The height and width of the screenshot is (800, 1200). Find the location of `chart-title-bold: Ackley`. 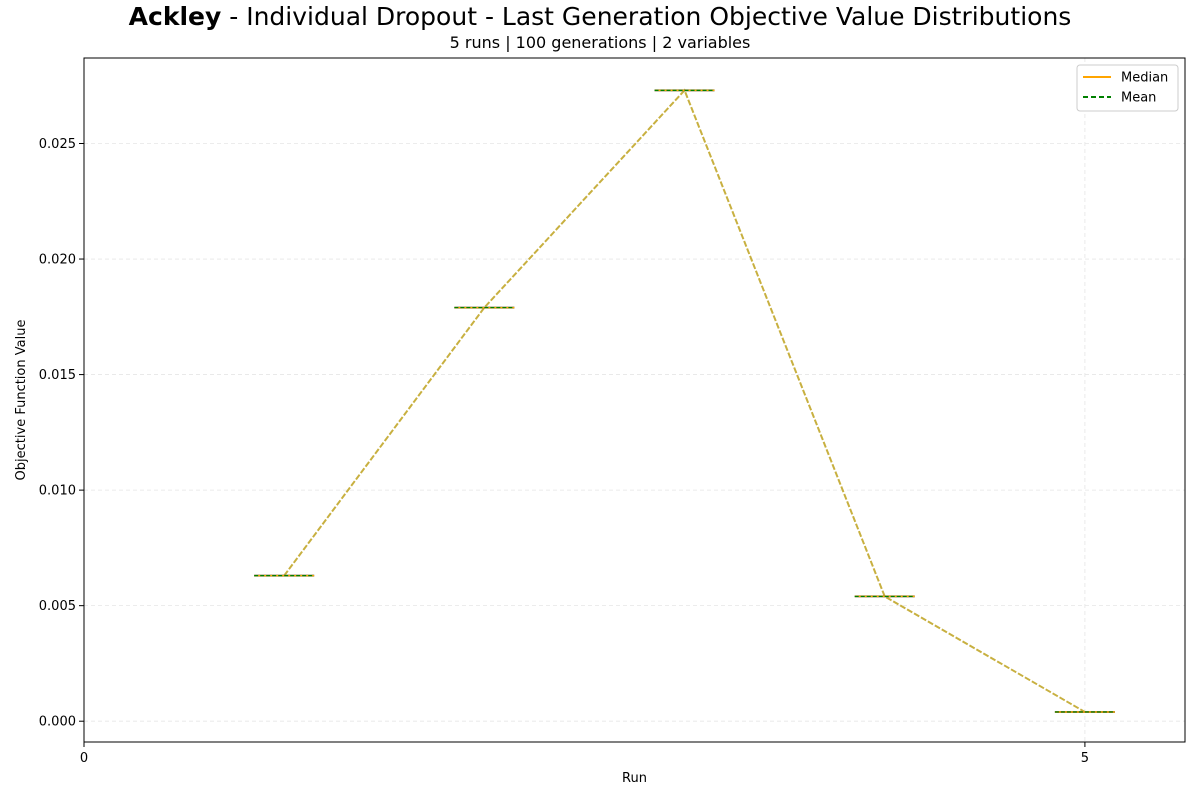

chart-title-bold: Ackley is located at coordinates (175, 16).